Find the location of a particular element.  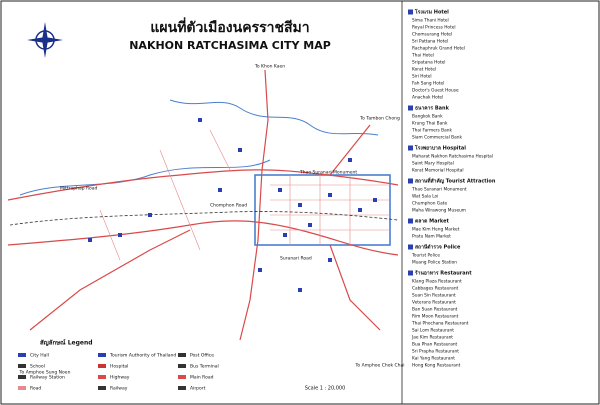

legend-label: Highway is located at coordinates (120, 378).